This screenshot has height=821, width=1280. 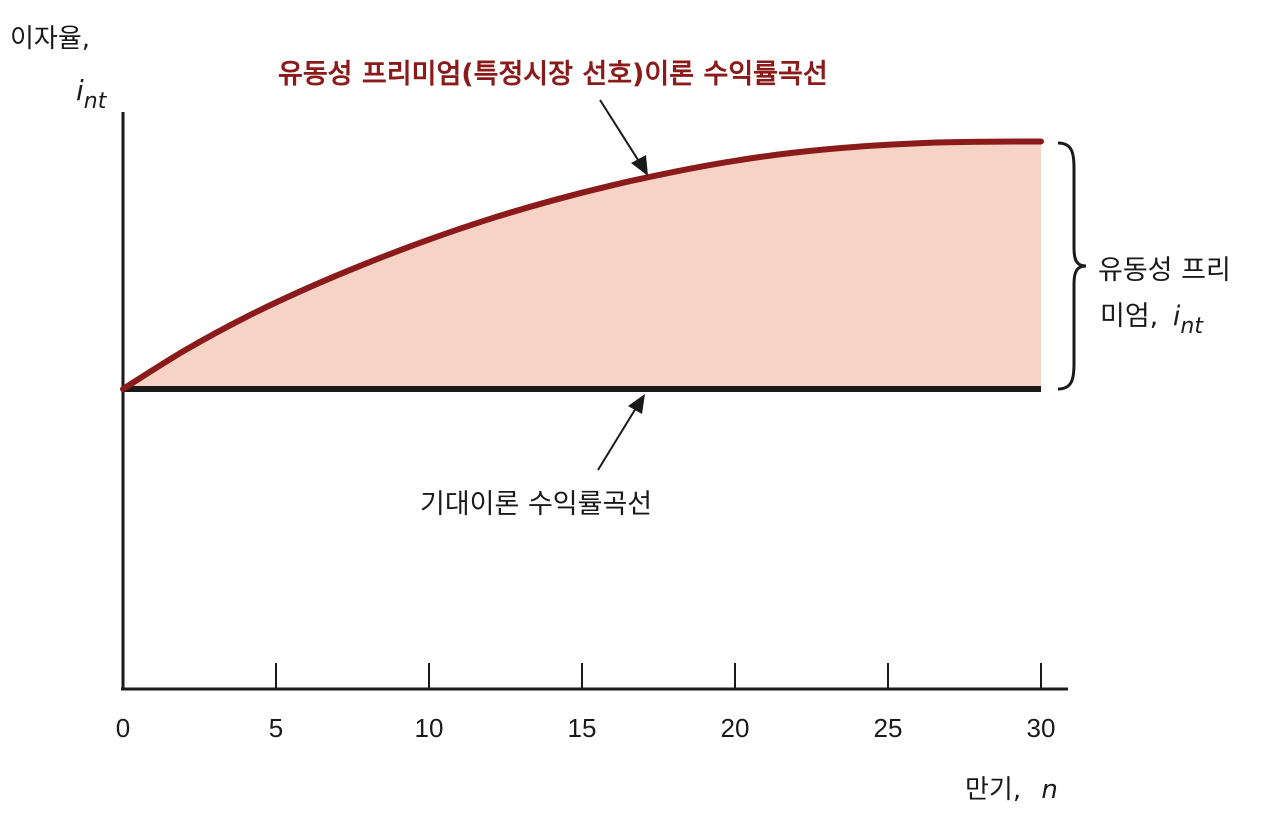 I want to click on premium-brace-label-line2: 미엄, int, so click(x=1152, y=320).